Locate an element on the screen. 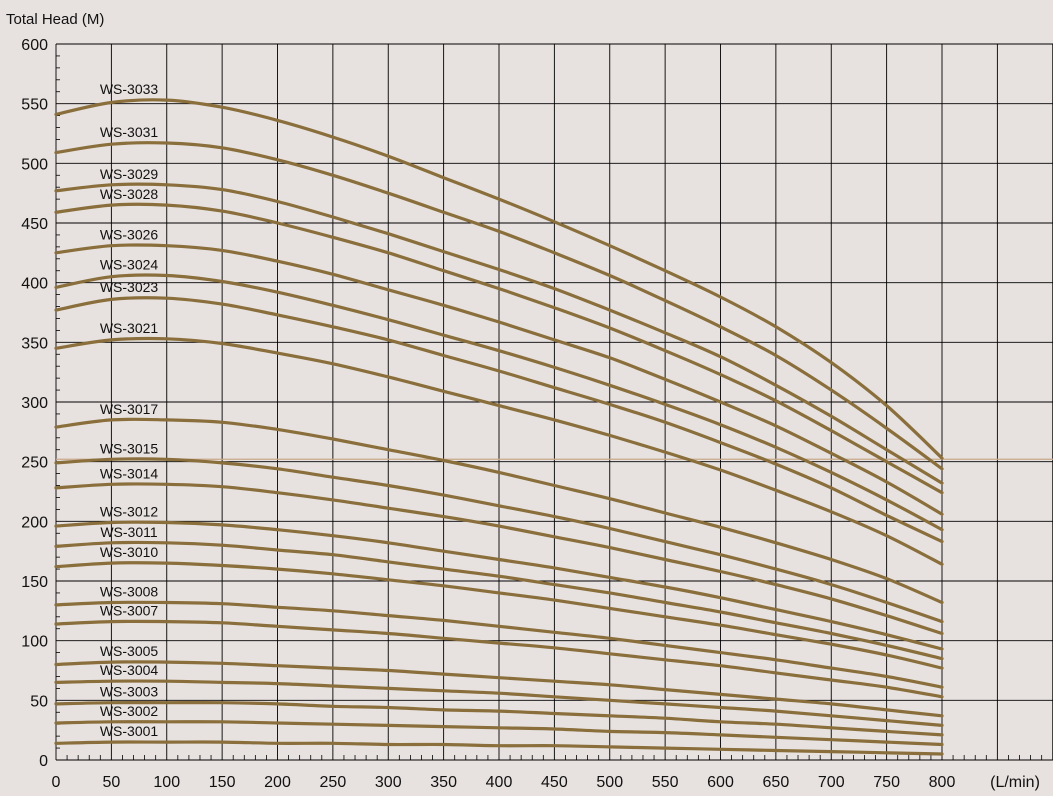  y-tick-label: 600 is located at coordinates (34, 45).